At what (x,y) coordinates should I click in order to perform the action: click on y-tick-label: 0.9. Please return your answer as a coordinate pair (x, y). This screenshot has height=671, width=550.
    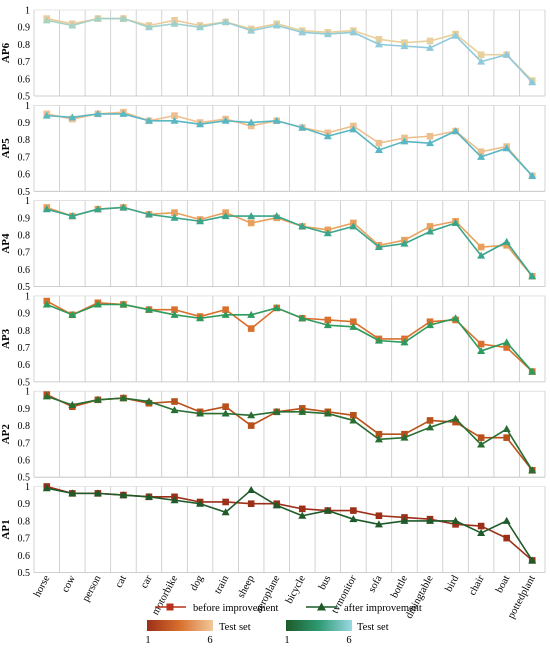
    Looking at the image, I should click on (24, 123).